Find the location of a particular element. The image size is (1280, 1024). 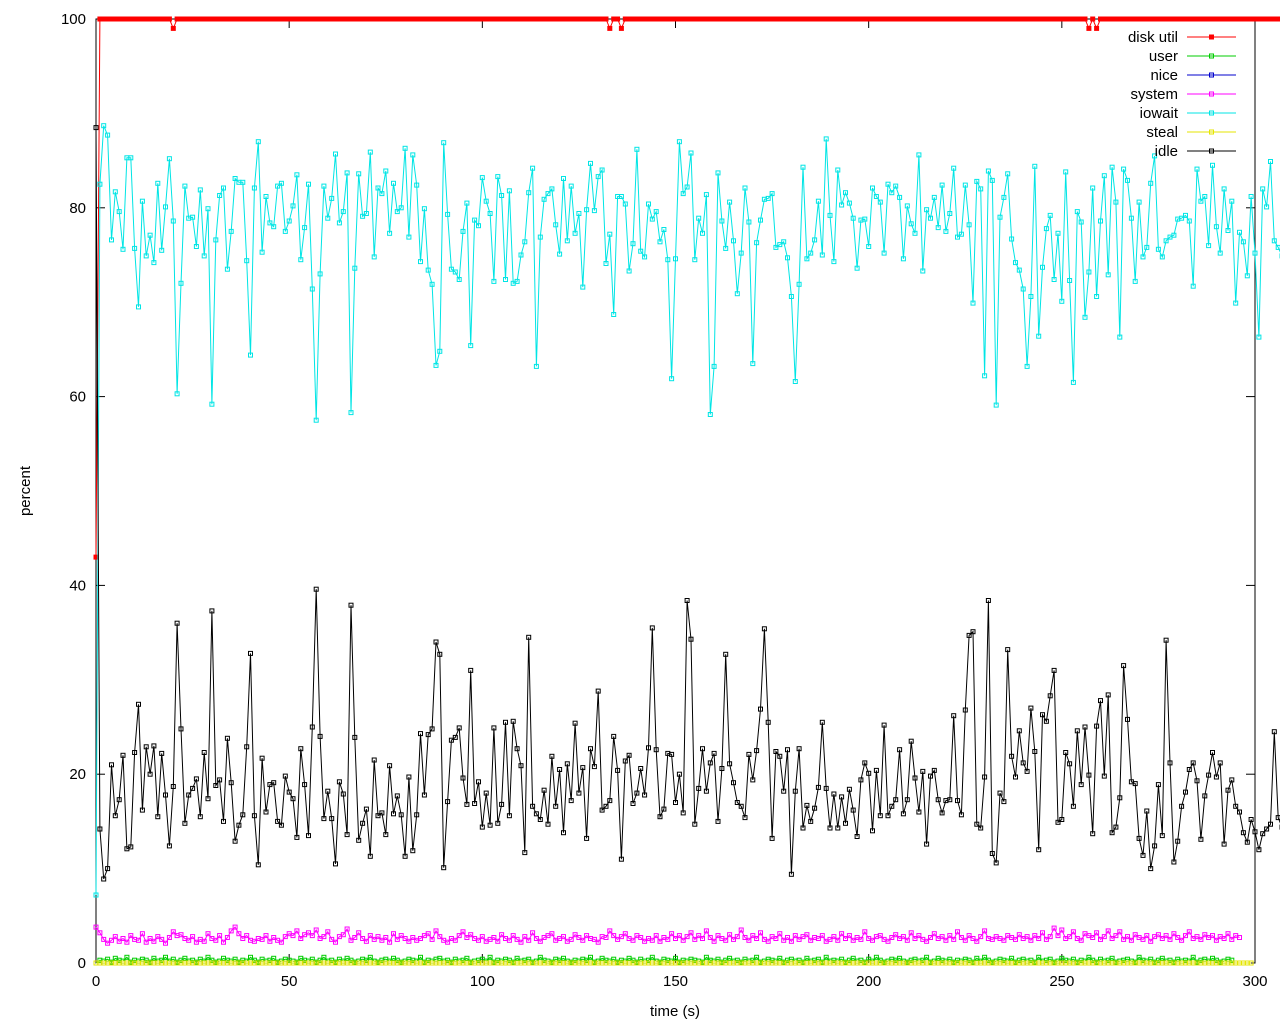

series-line-system is located at coordinates (667, 935).